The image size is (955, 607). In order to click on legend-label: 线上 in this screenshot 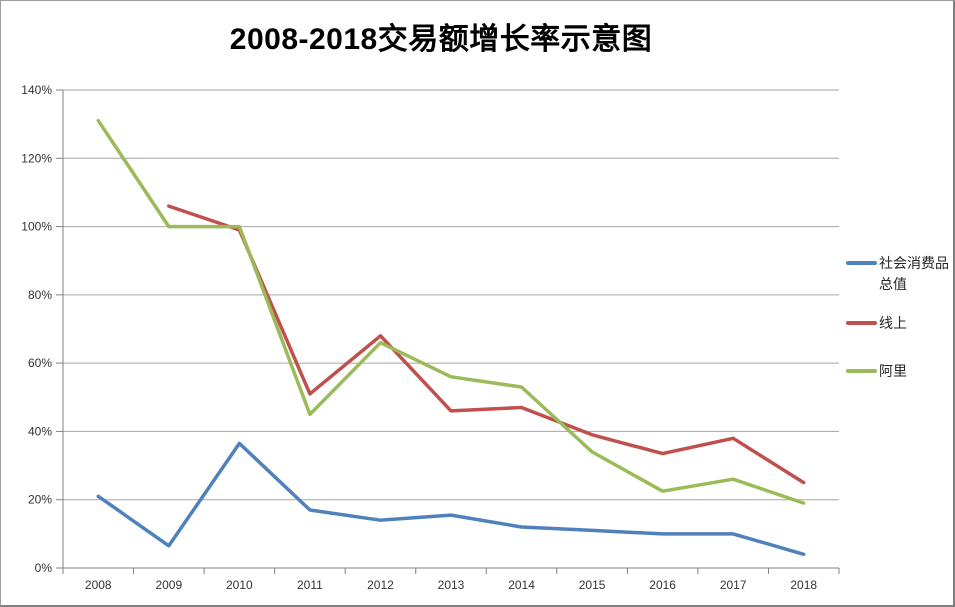, I will do `click(893, 323)`.